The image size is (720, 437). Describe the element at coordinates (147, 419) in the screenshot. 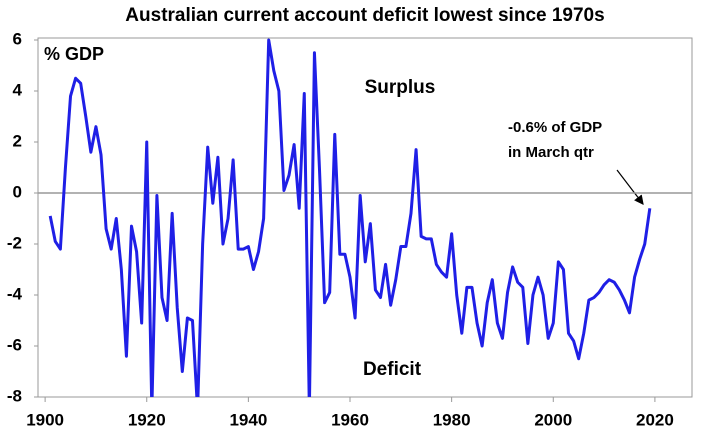

I see `x-tick-label: 1920` at that location.